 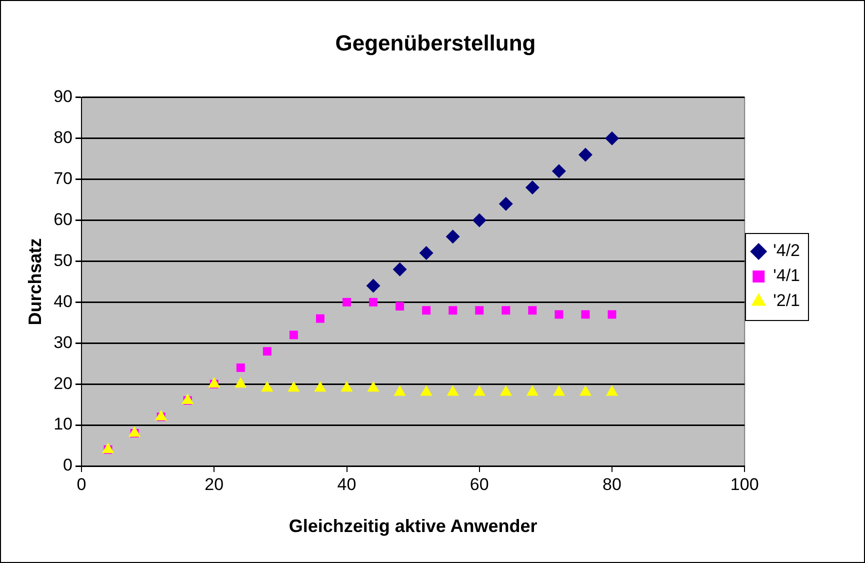 What do you see at coordinates (612, 484) in the screenshot?
I see `x-tick-label: 80` at bounding box center [612, 484].